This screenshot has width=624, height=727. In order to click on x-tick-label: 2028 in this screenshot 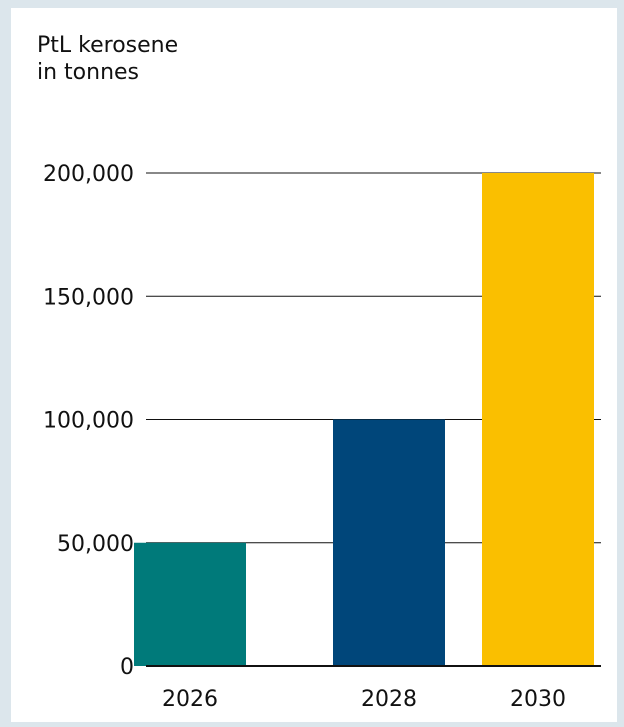, I will do `click(389, 699)`.